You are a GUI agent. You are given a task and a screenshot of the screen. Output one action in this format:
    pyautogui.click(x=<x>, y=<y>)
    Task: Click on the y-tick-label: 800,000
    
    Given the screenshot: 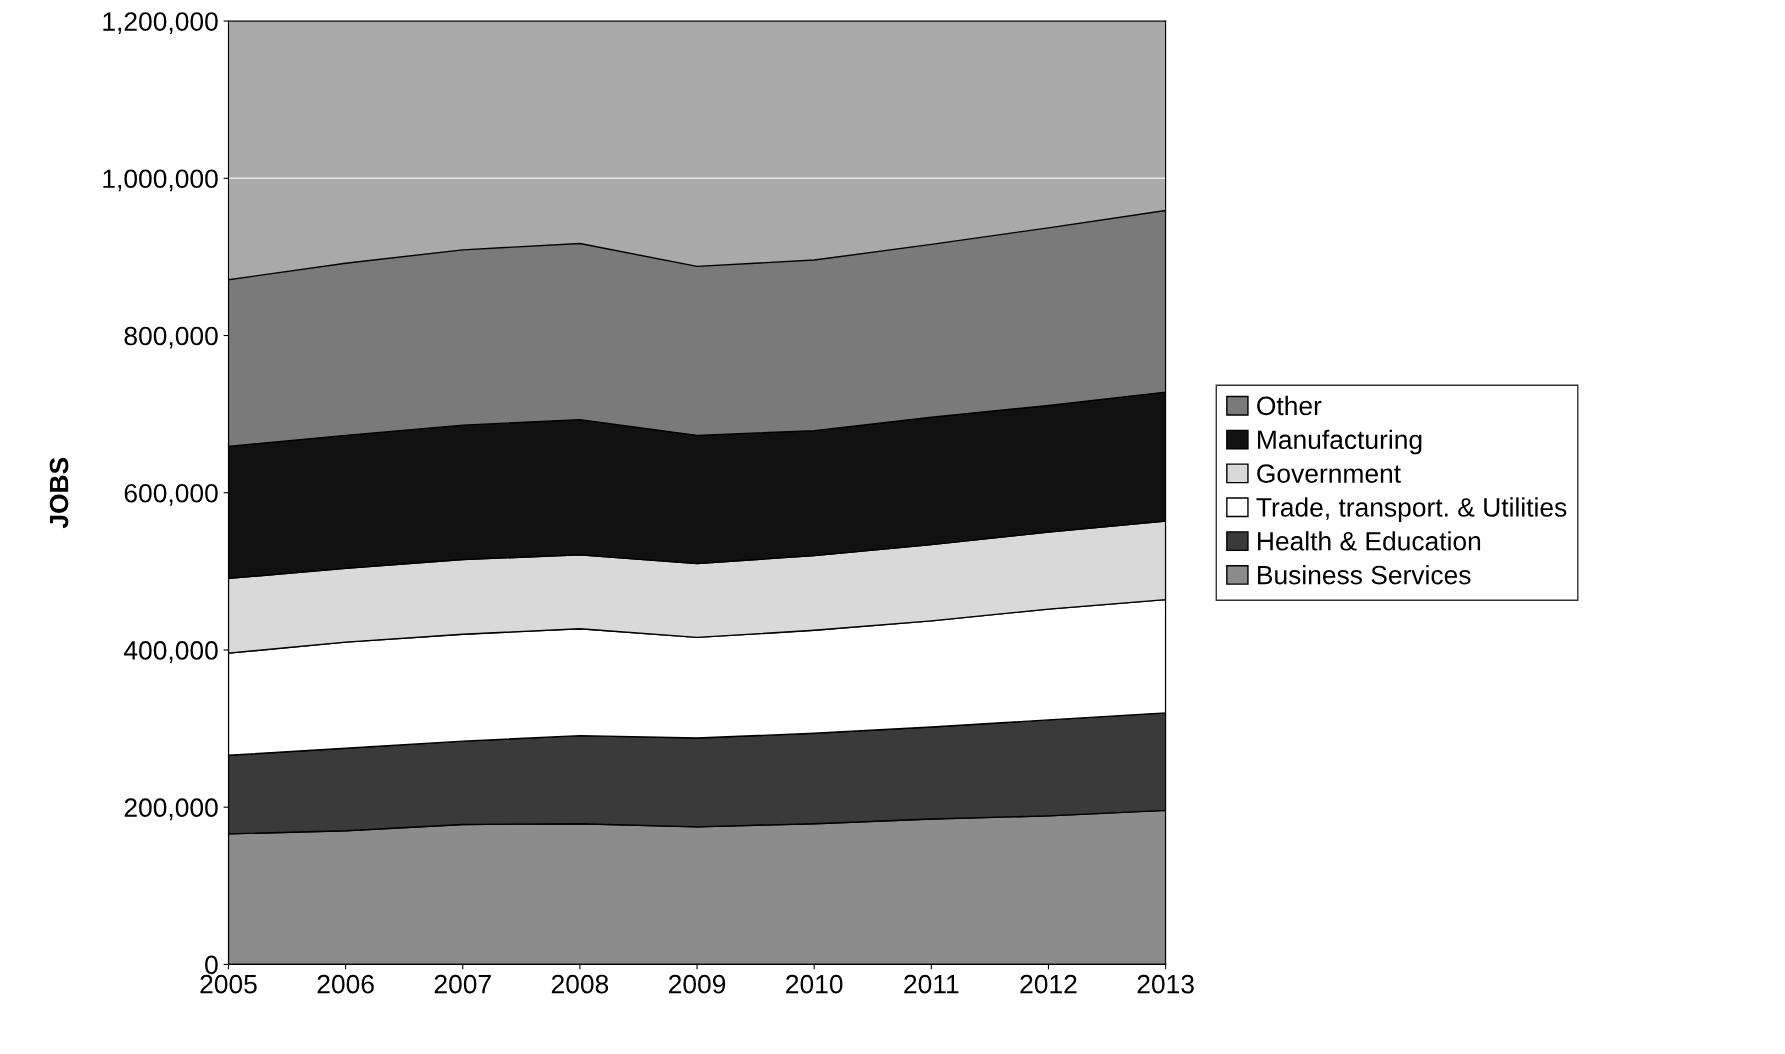 What is the action you would take?
    pyautogui.click(x=171, y=337)
    